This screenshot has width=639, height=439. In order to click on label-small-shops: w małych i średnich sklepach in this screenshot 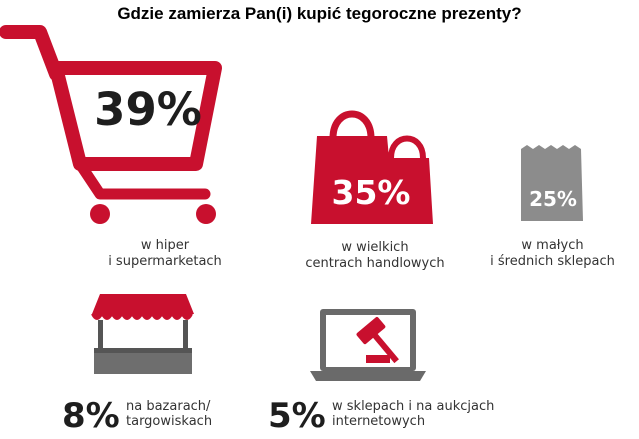, I will do `click(552, 253)`.